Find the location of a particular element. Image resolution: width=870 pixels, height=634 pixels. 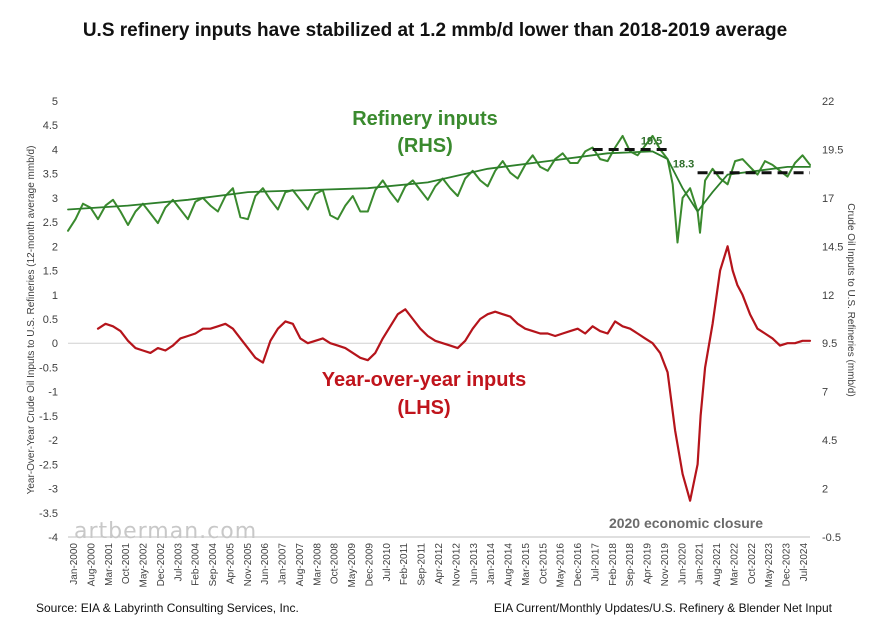

left-tick-label: 0.5 is located at coordinates (50, 320).